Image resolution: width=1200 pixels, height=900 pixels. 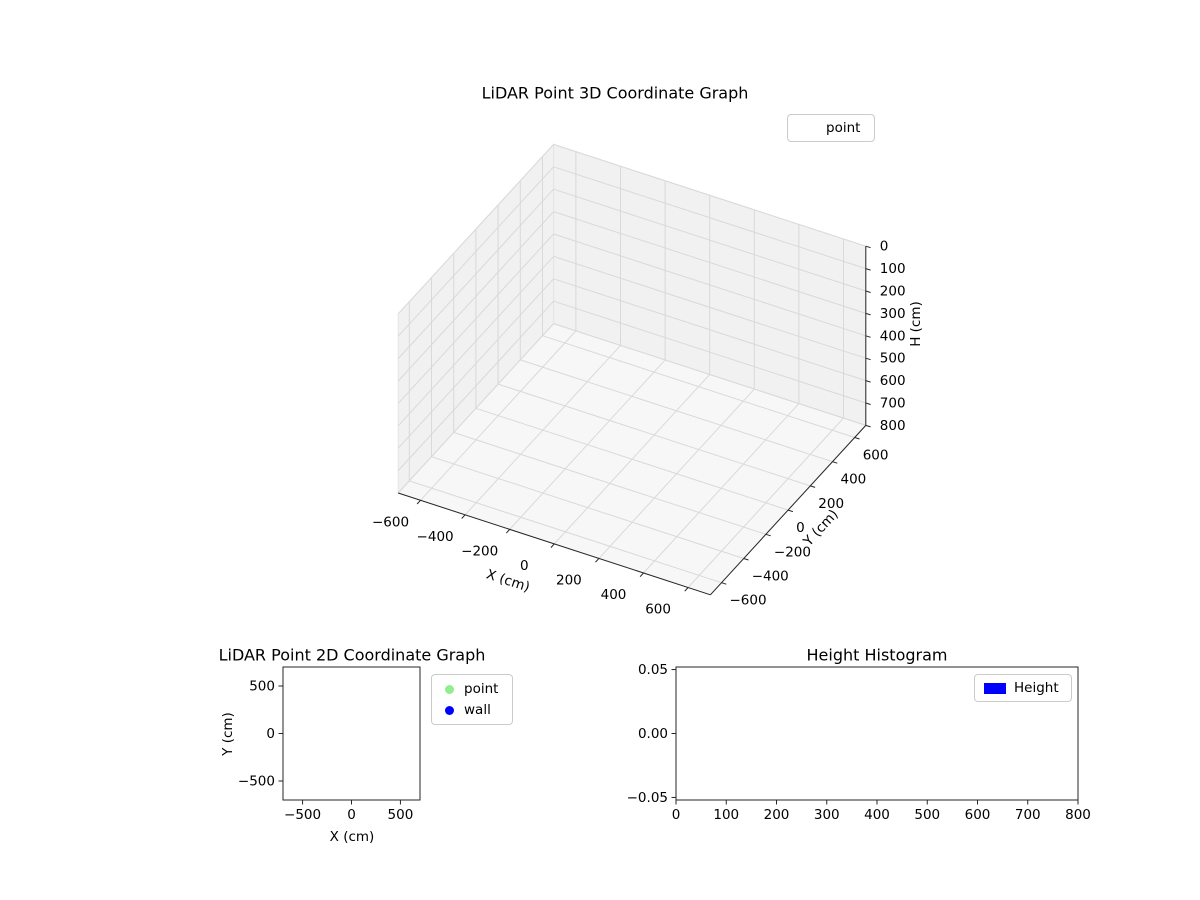 I want to click on histogram-title: Height Histogram, so click(x=877, y=655).